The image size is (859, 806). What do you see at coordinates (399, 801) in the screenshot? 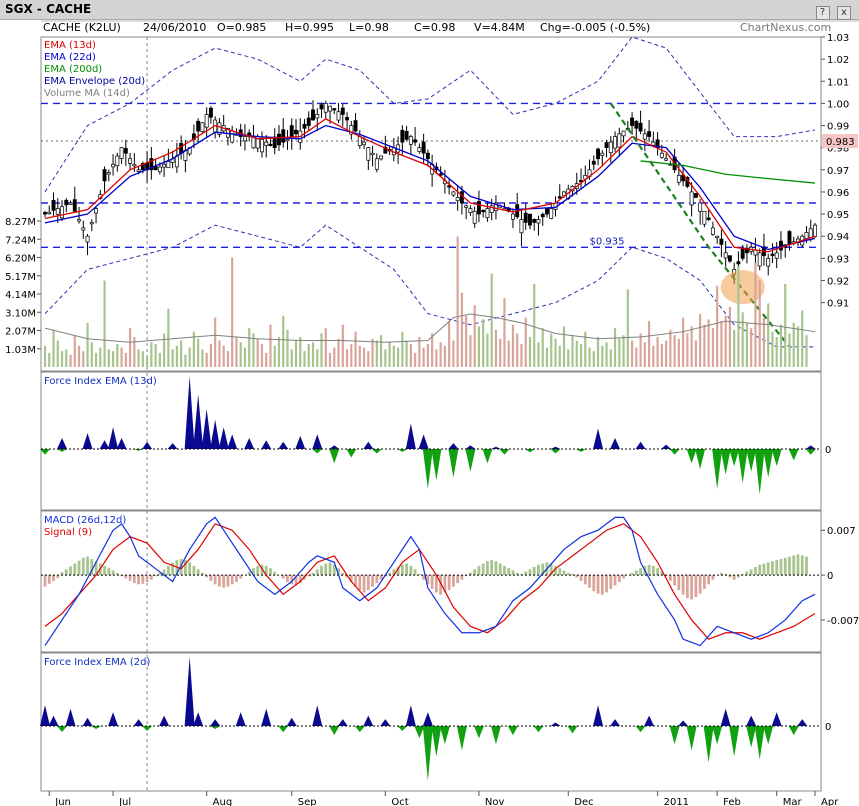
I see `x-tick-label: Oct` at bounding box center [399, 801].